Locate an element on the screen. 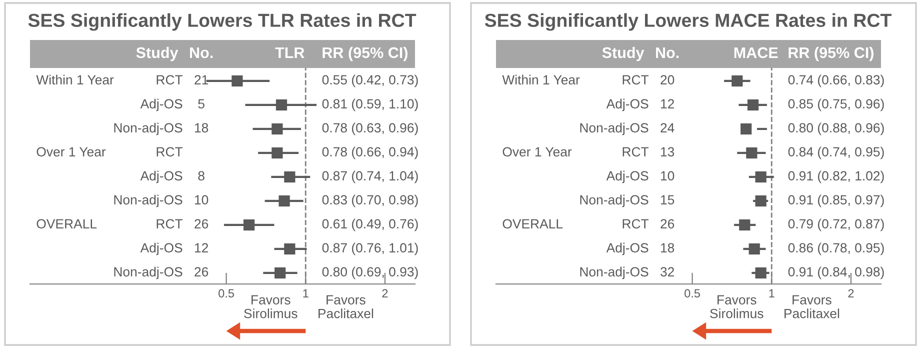 Image resolution: width=920 pixels, height=349 pixels. chart-title: SES Significantly Lowers TLR Rates in RCT is located at coordinates (222, 22).